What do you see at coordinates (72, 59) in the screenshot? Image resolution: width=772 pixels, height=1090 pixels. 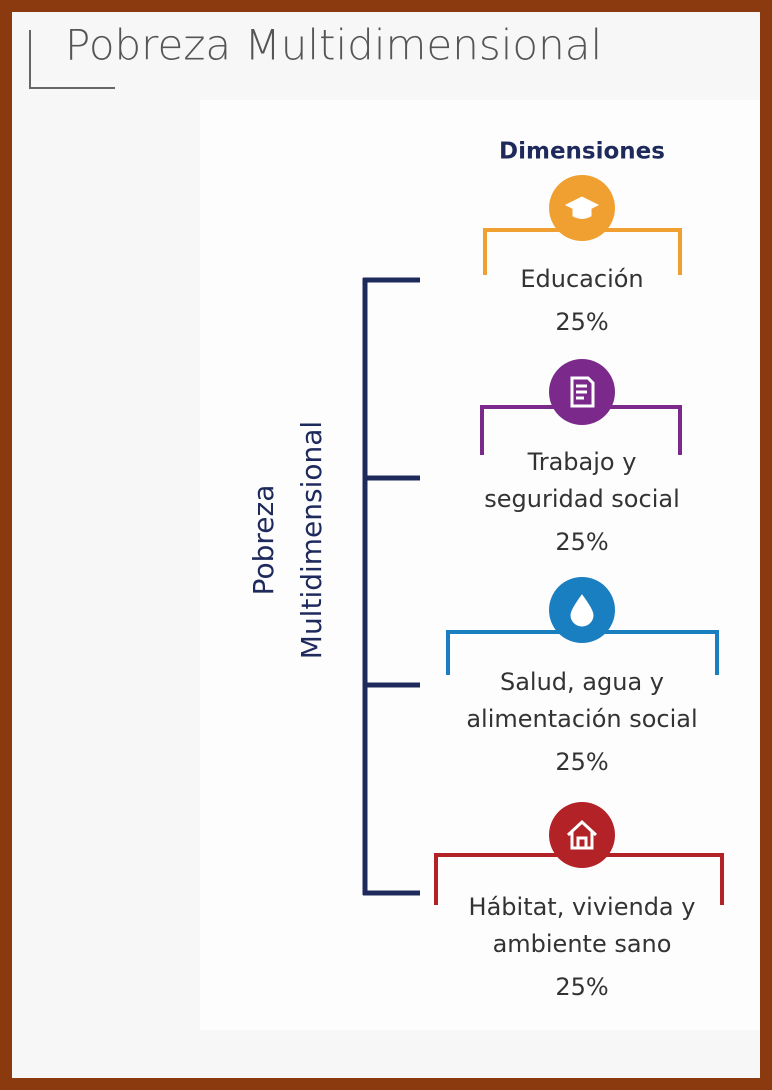 I see `title-corner` at bounding box center [72, 59].